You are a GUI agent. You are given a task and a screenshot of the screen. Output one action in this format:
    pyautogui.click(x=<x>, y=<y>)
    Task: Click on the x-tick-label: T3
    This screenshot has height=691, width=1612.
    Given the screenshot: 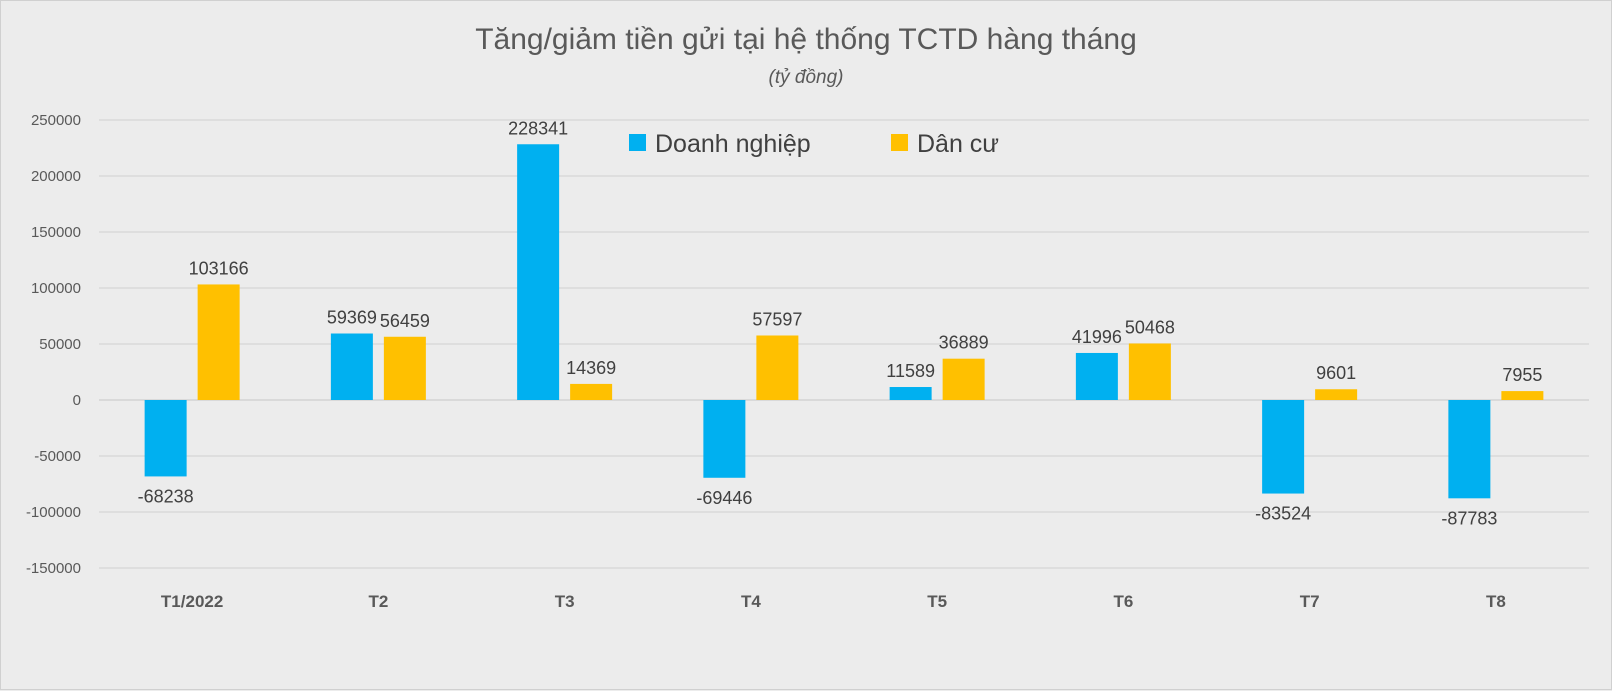 What is the action you would take?
    pyautogui.click(x=565, y=601)
    